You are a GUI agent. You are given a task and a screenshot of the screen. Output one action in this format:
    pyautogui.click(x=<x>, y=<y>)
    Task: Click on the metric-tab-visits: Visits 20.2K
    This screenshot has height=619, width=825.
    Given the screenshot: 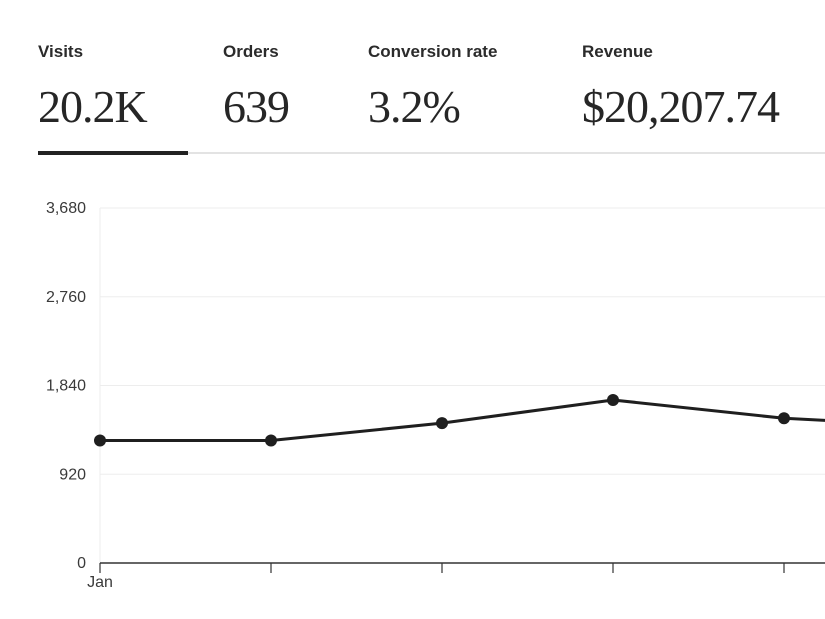 What is the action you would take?
    pyautogui.click(x=113, y=75)
    